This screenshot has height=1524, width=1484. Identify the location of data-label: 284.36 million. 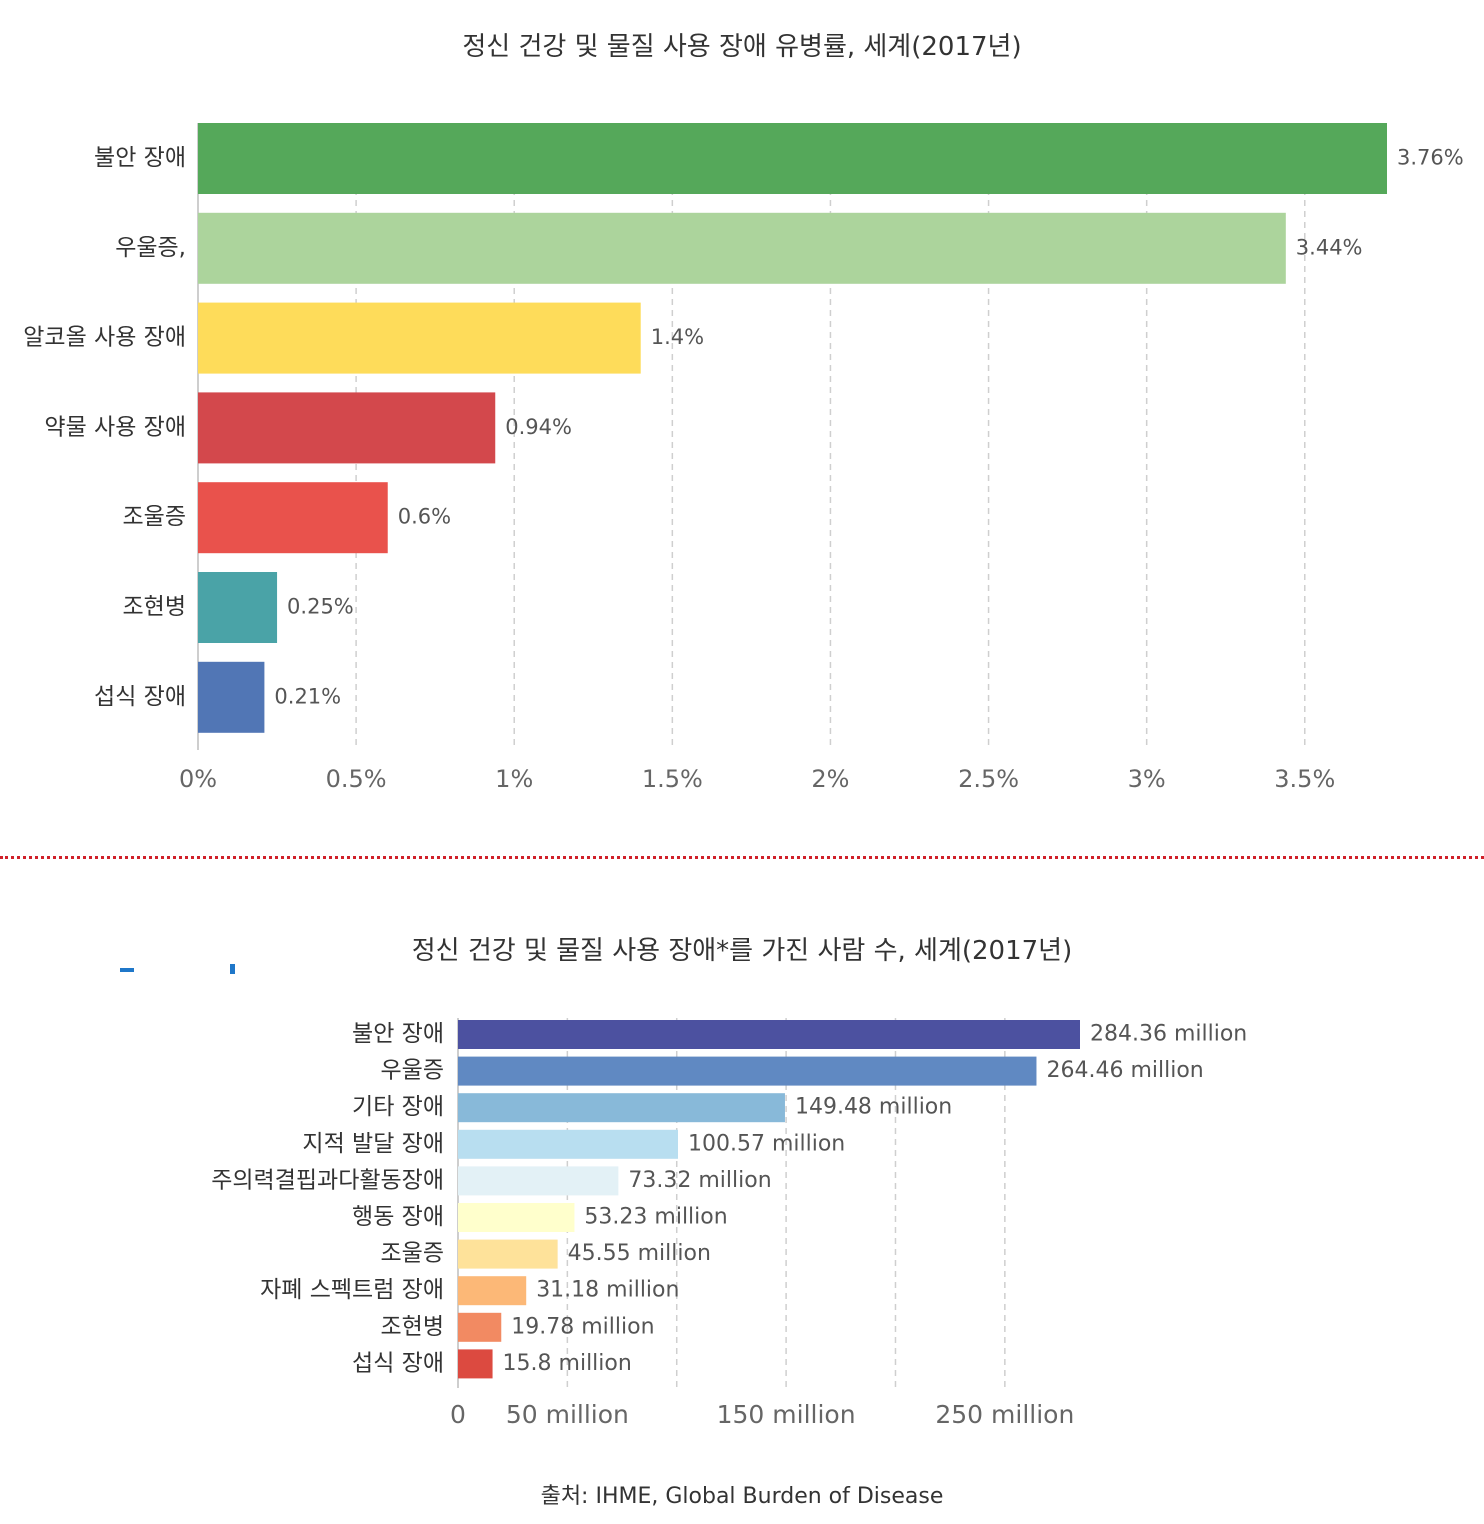
(1168, 1034).